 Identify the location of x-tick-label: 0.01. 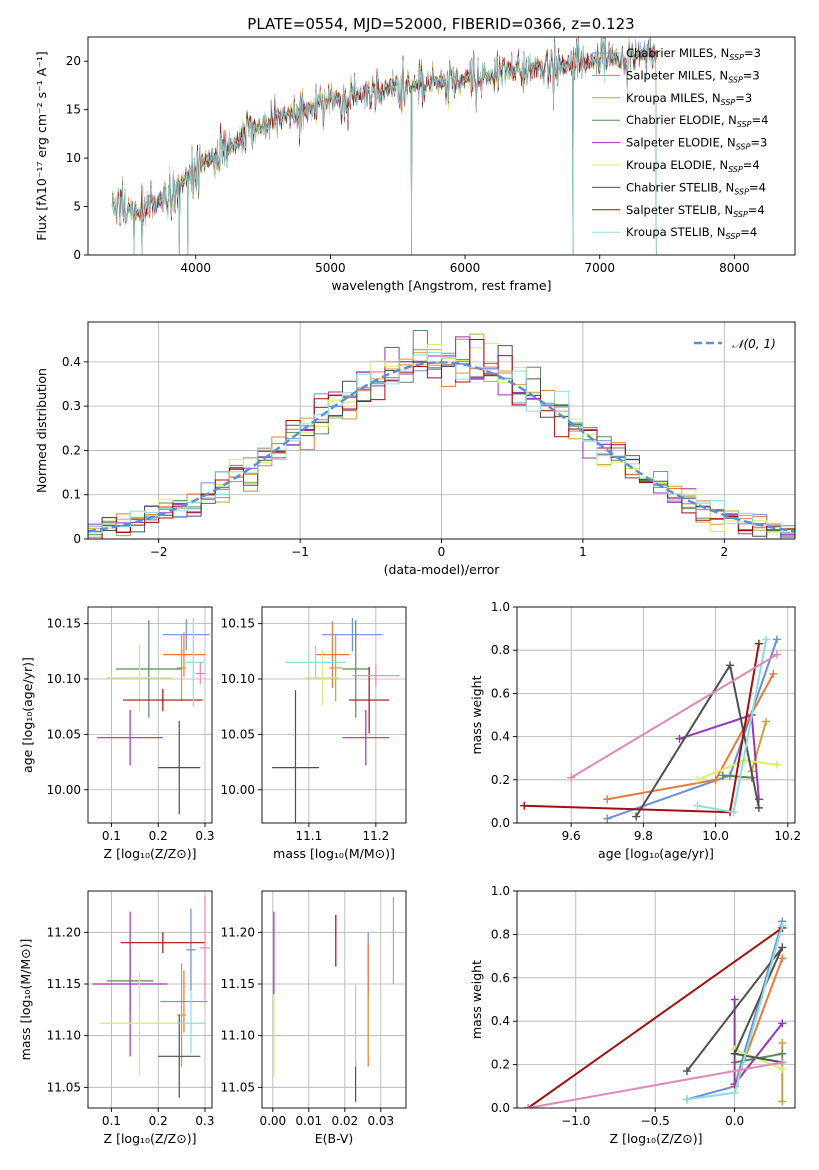
(308, 1121).